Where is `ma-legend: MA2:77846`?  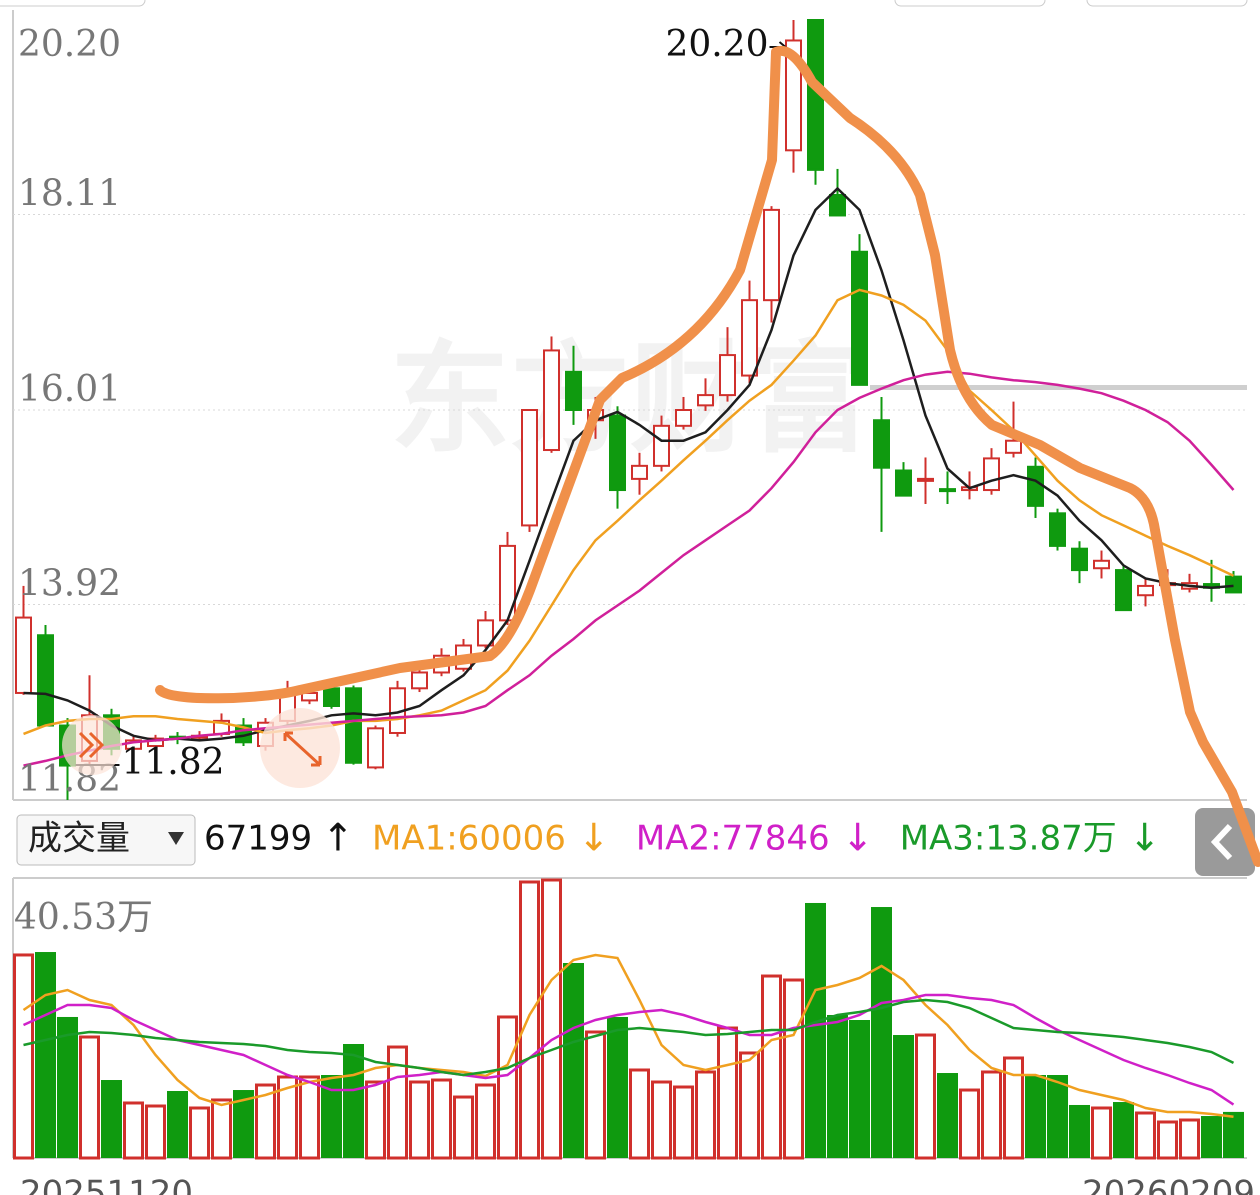 ma-legend: MA2:77846 is located at coordinates (733, 839).